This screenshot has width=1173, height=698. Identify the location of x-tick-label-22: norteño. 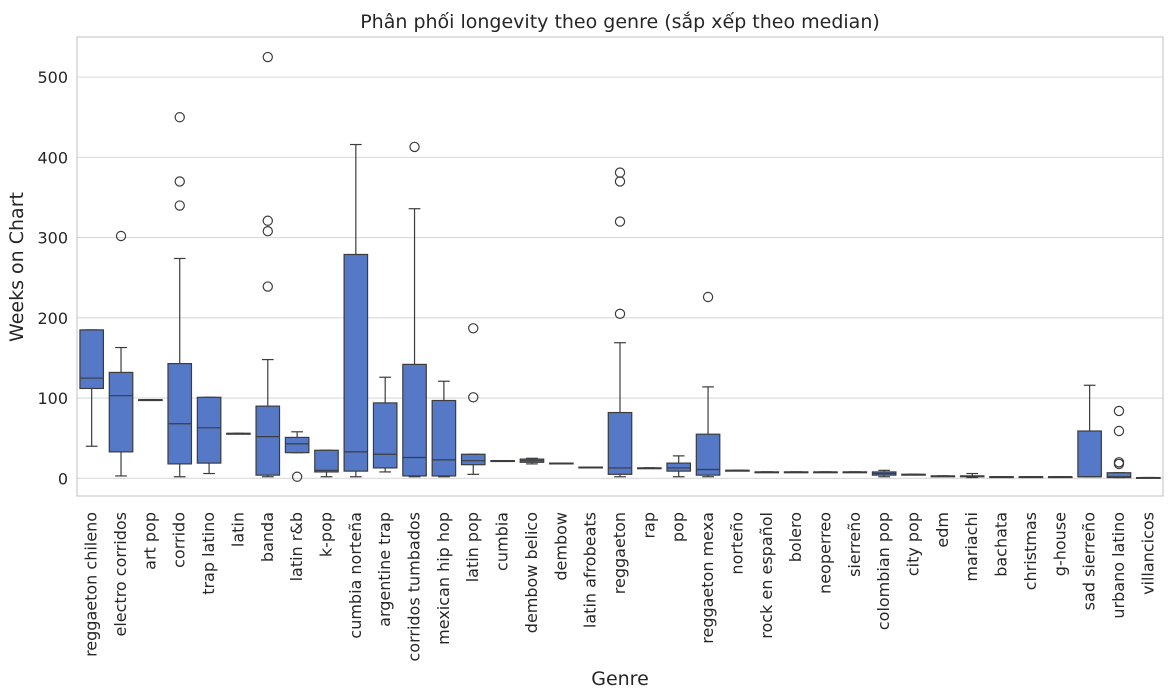
(736, 543).